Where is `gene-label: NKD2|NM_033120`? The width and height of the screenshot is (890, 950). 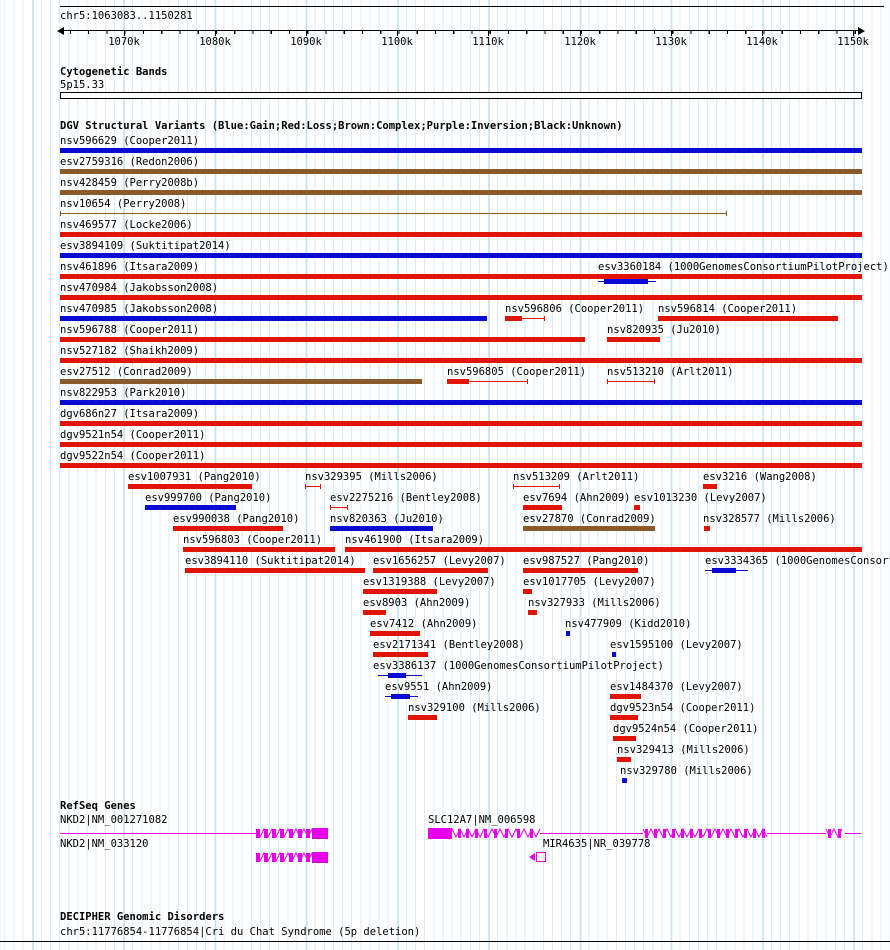
gene-label: NKD2|NM_033120 is located at coordinates (104, 844).